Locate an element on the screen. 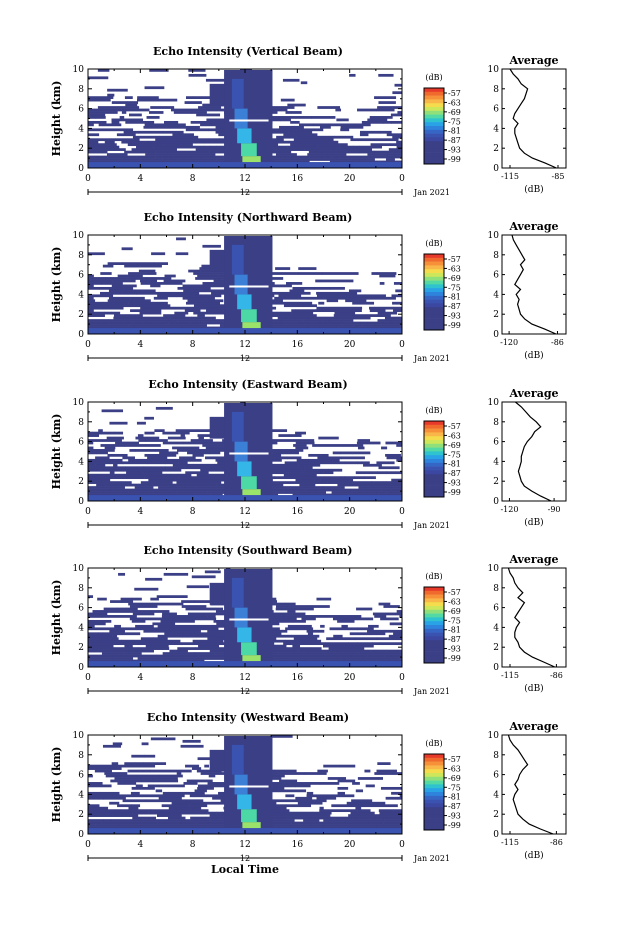  profile-x-tick-label: -85 is located at coordinates (558, 176).